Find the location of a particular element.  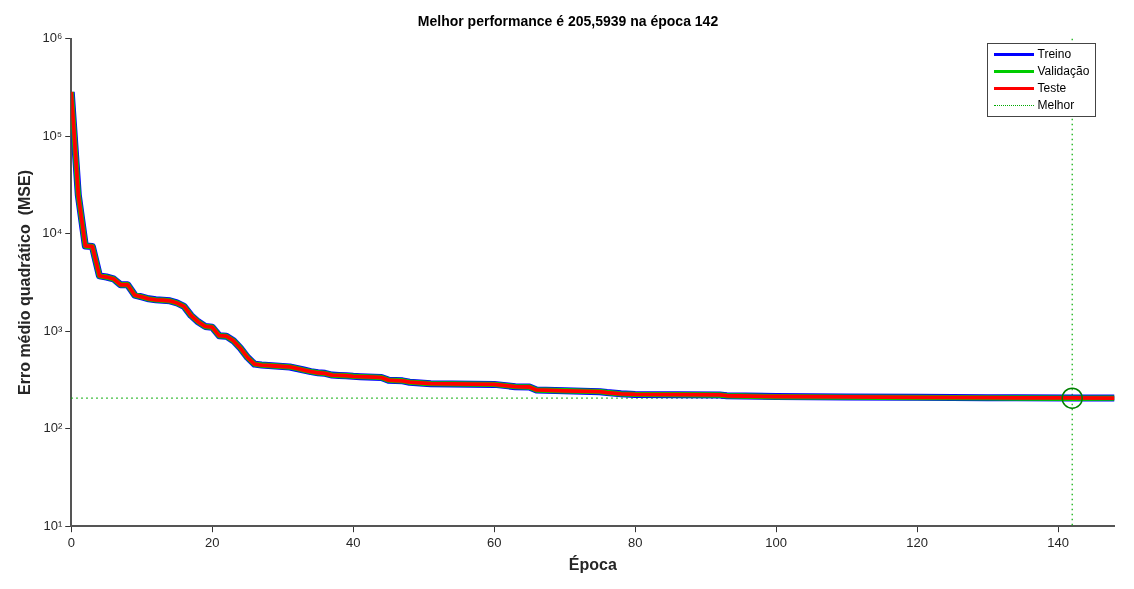

legend-label: Teste is located at coordinates (1052, 88).